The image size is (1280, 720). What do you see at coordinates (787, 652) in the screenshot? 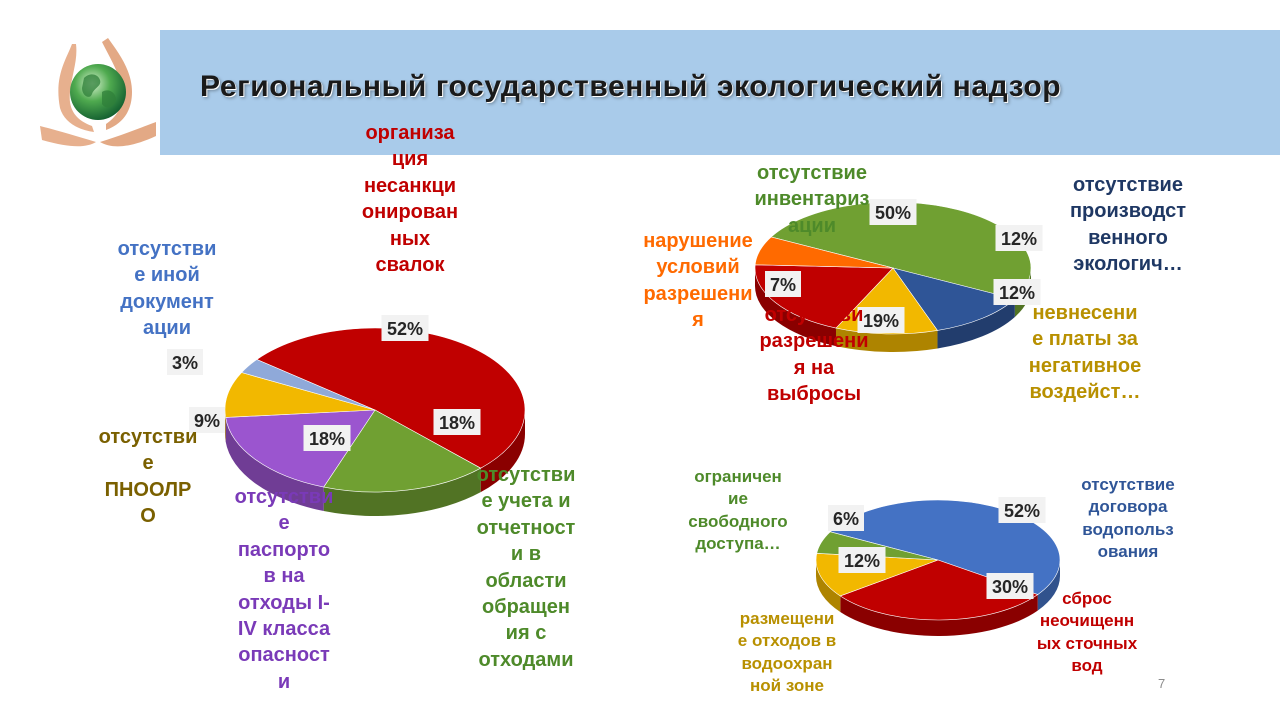
I see `category-label: размещени е отходов в водоохран ной зоне` at bounding box center [787, 652].